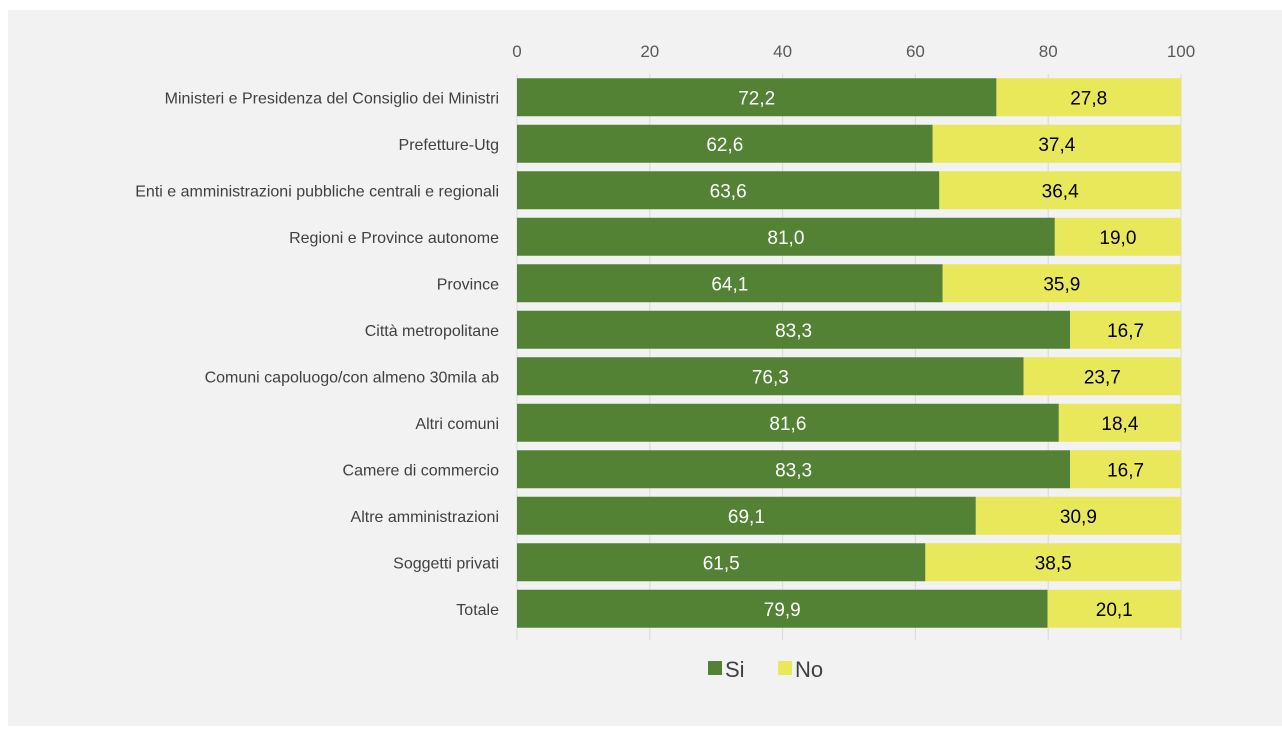 The width and height of the screenshot is (1282, 736). I want to click on data-label-si: 76,3, so click(770, 377).